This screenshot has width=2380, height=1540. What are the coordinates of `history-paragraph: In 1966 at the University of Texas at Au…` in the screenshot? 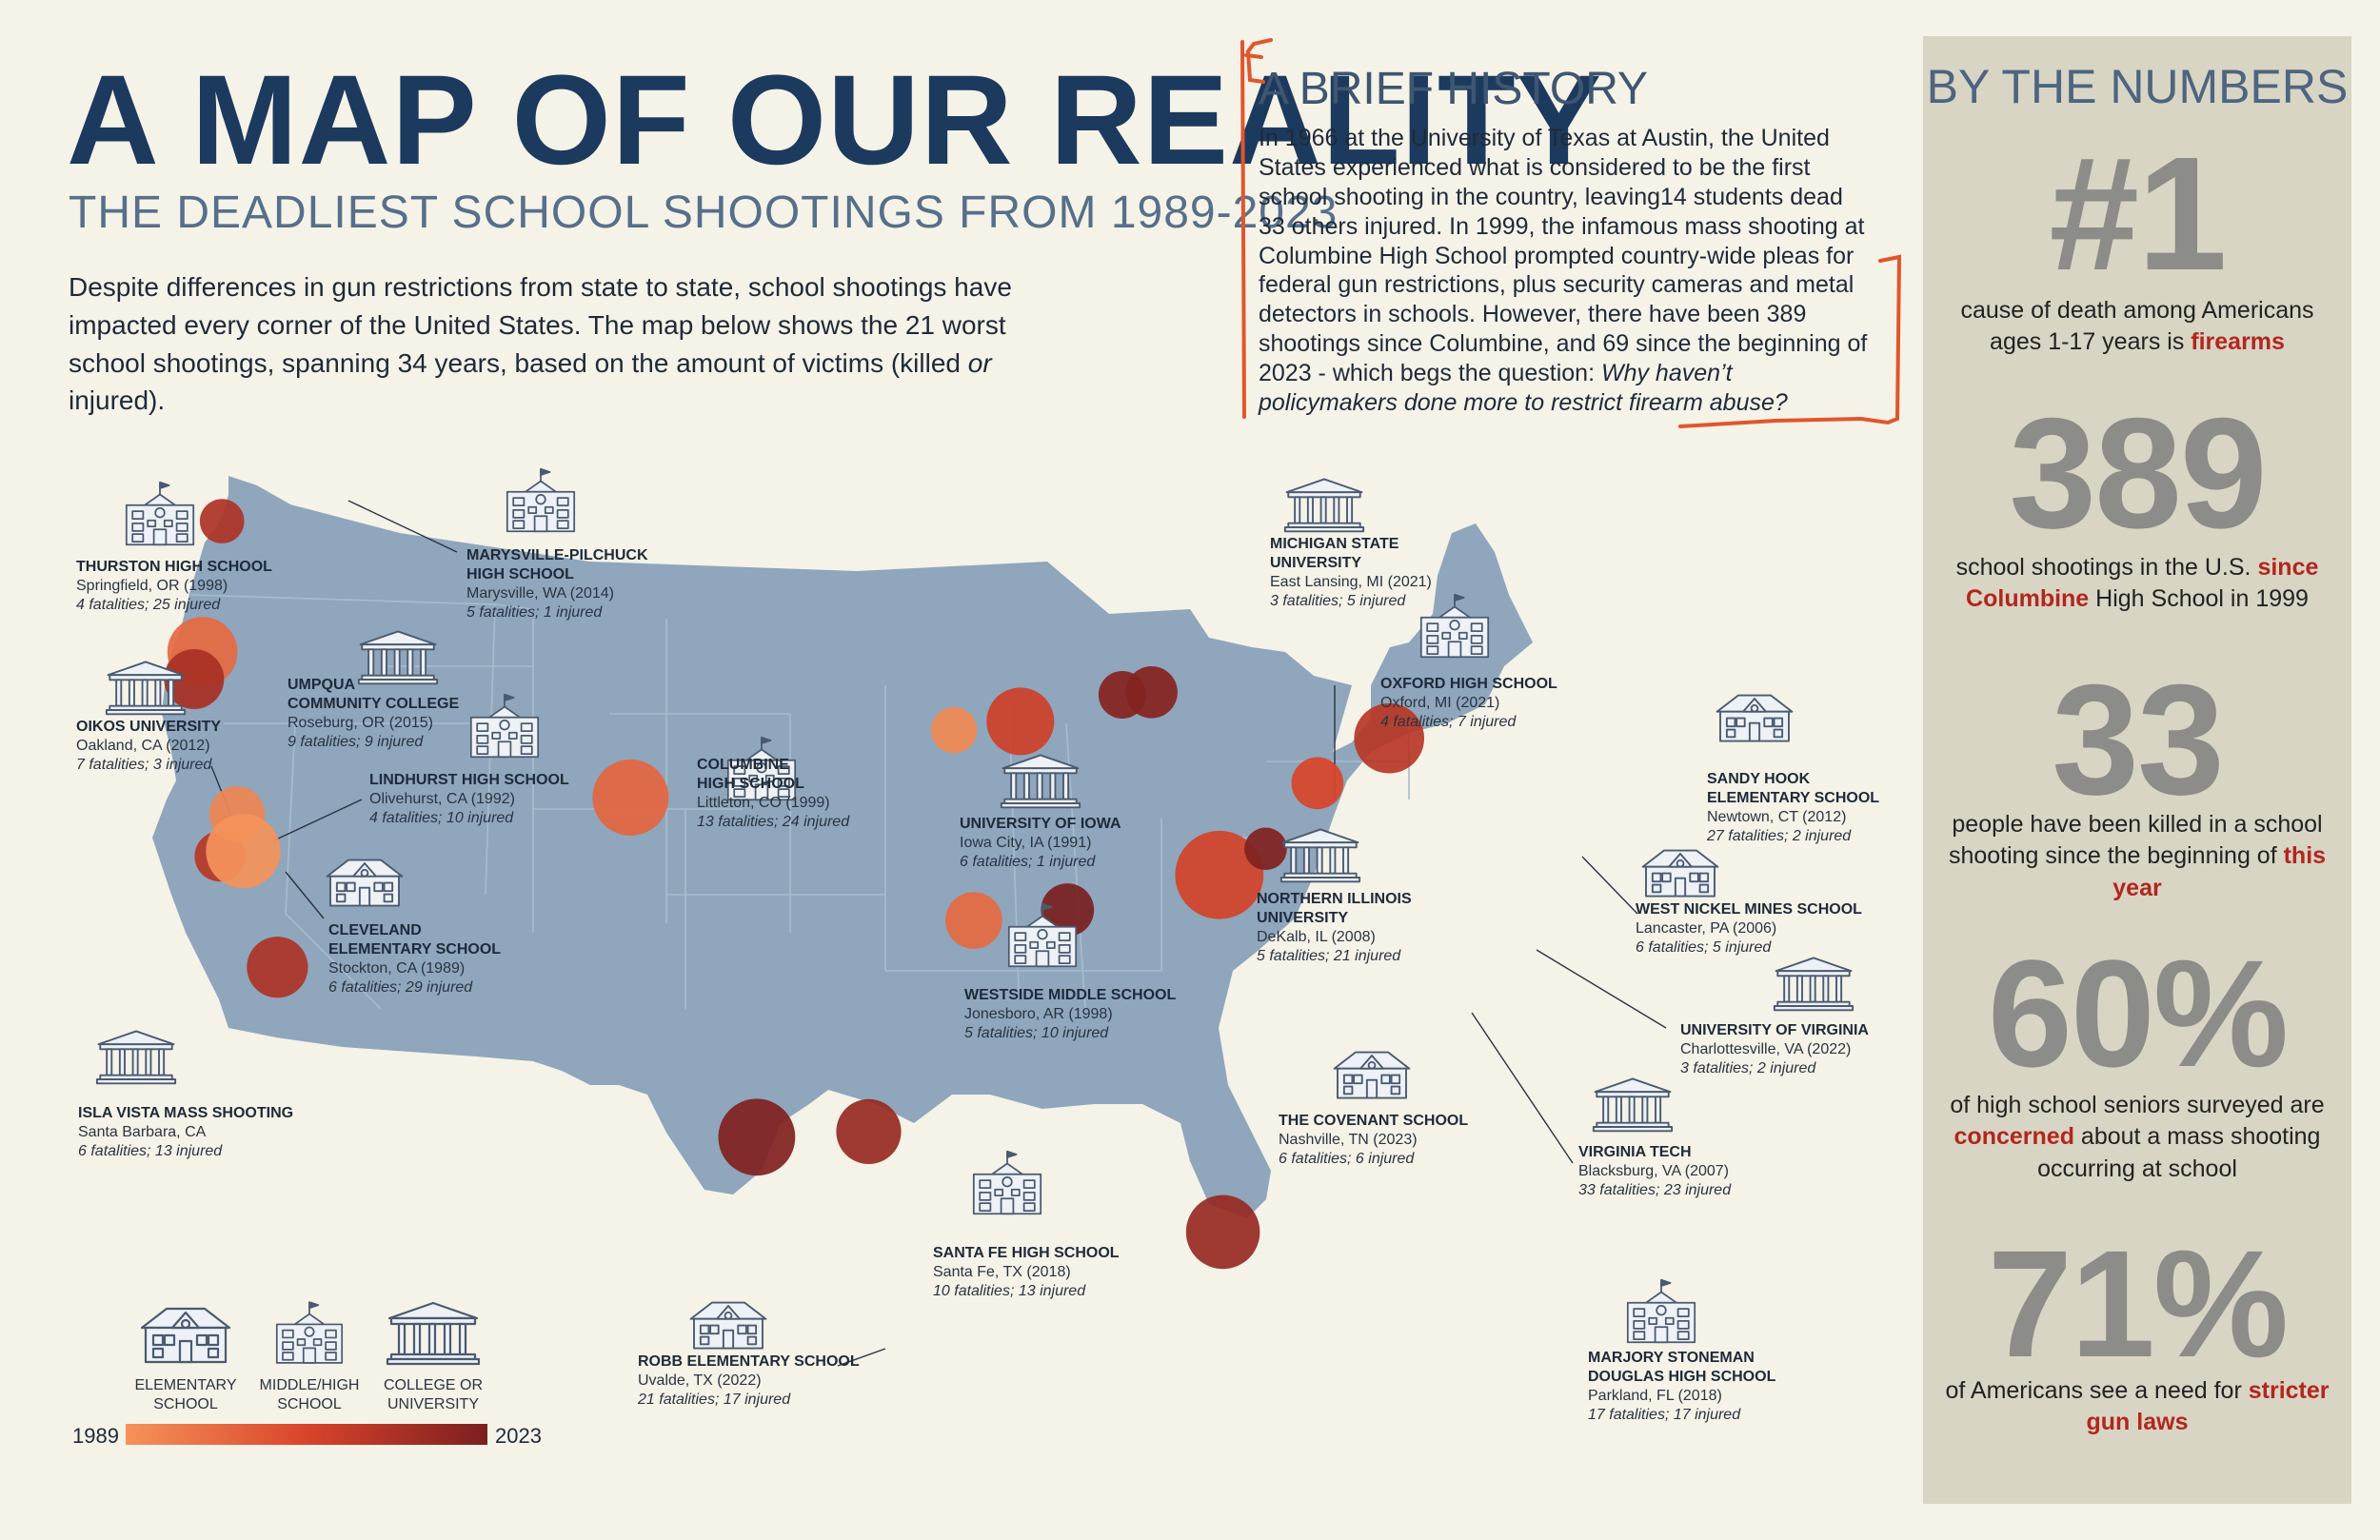 It's located at (1563, 271).